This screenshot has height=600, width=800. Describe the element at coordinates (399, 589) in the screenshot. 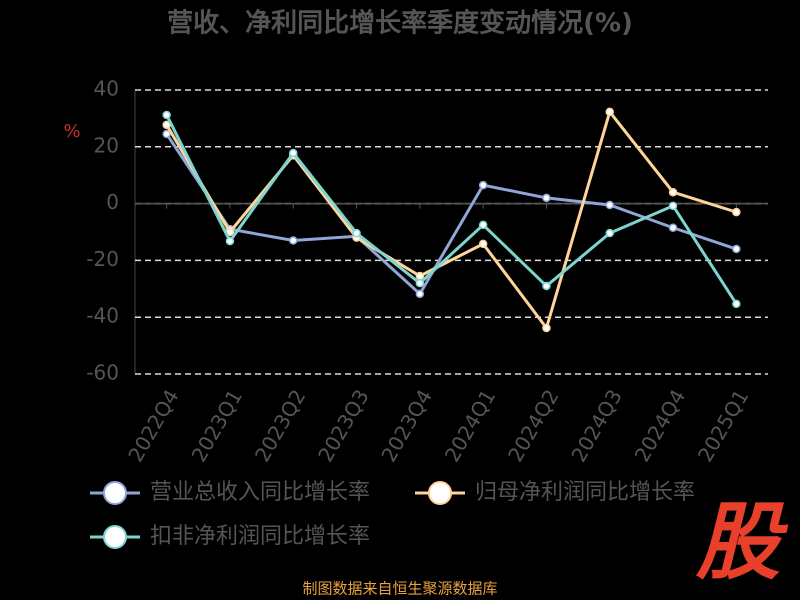

I see `source-note: 制图数据来自恒生聚源数据库` at that location.